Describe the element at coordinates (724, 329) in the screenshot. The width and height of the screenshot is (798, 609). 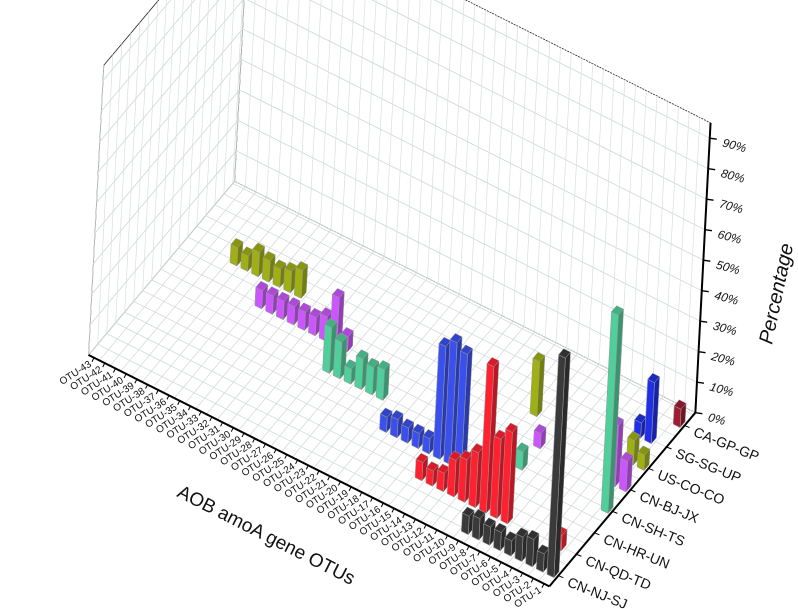
I see `percent-tick-label: 30%` at that location.